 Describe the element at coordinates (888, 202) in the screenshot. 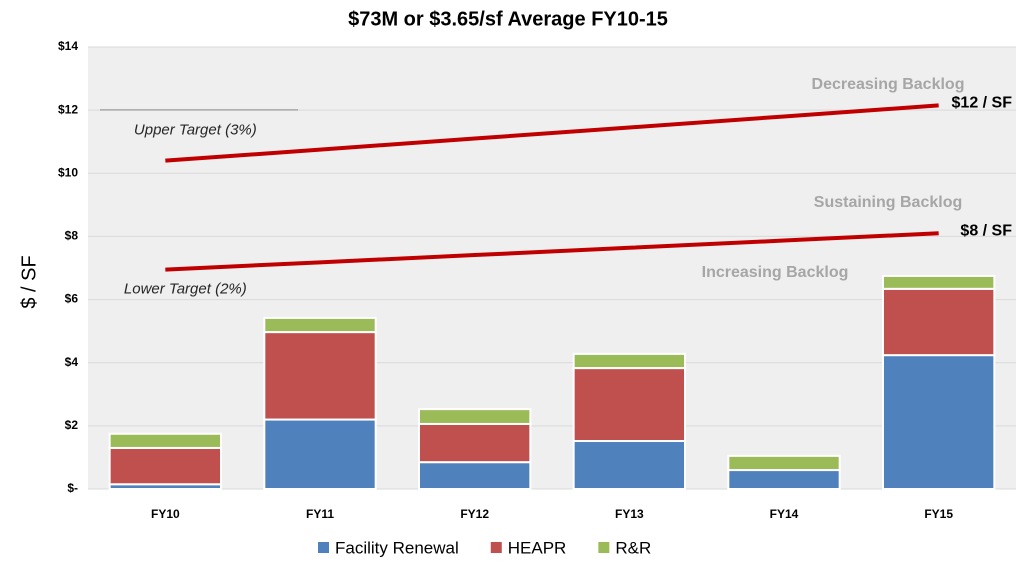

I see `annotation: Sustaining Backlog` at that location.